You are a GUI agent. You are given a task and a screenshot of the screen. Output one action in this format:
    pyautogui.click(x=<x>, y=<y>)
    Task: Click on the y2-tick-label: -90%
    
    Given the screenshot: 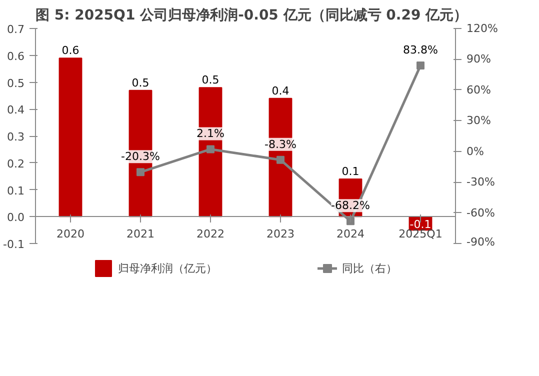 What is the action you would take?
    pyautogui.click(x=480, y=242)
    